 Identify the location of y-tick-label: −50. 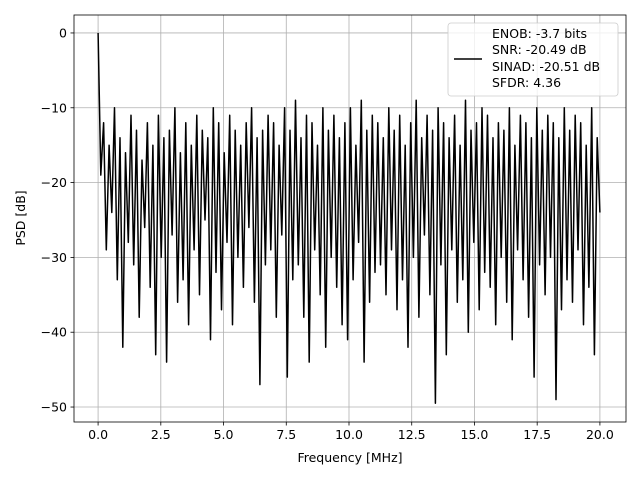
(54, 407).